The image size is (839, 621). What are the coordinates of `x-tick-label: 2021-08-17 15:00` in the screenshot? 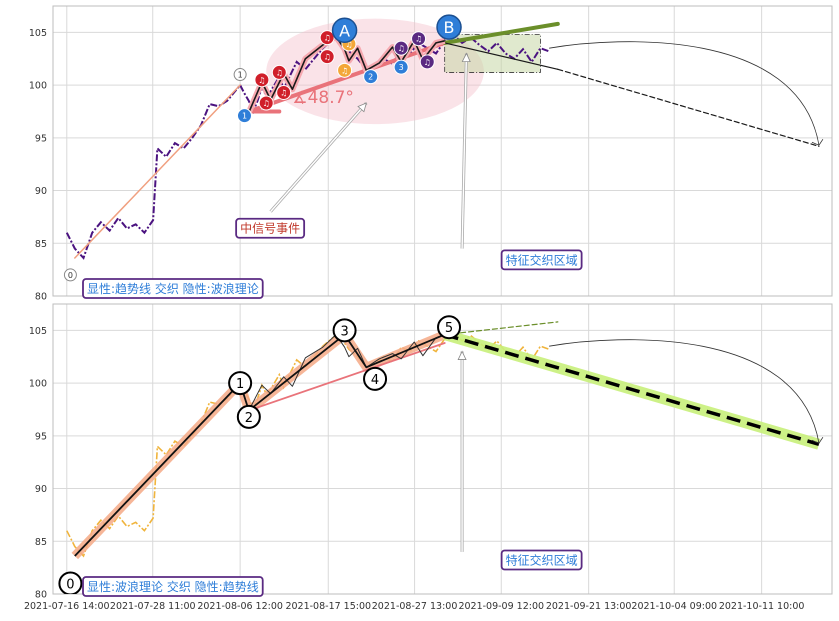 It's located at (328, 606).